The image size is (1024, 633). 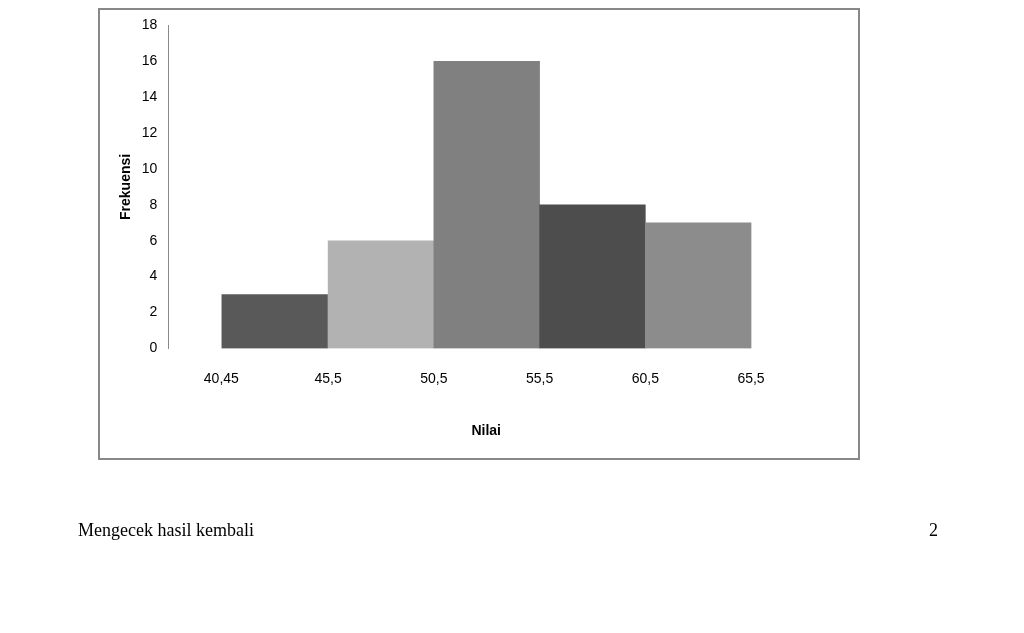 I want to click on y-tick-label: 12, so click(x=149, y=131).